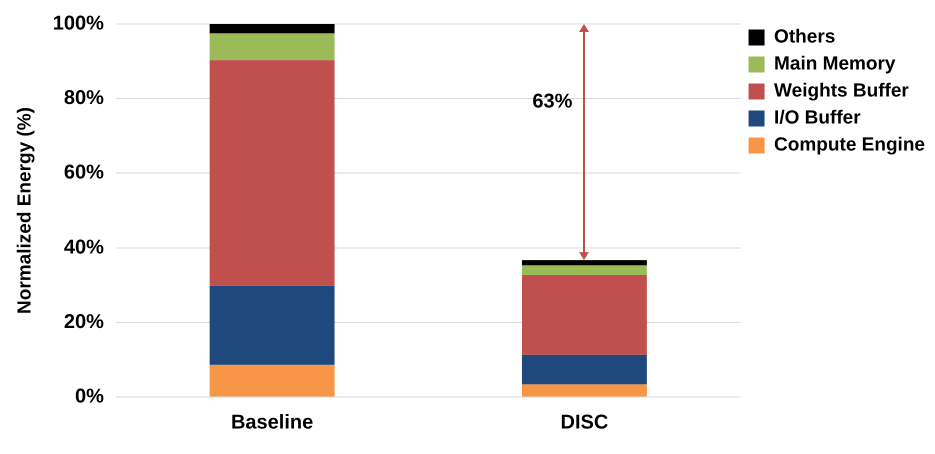 Image resolution: width=935 pixels, height=454 pixels. What do you see at coordinates (835, 64) in the screenshot?
I see `legend-label: Main Memory` at bounding box center [835, 64].